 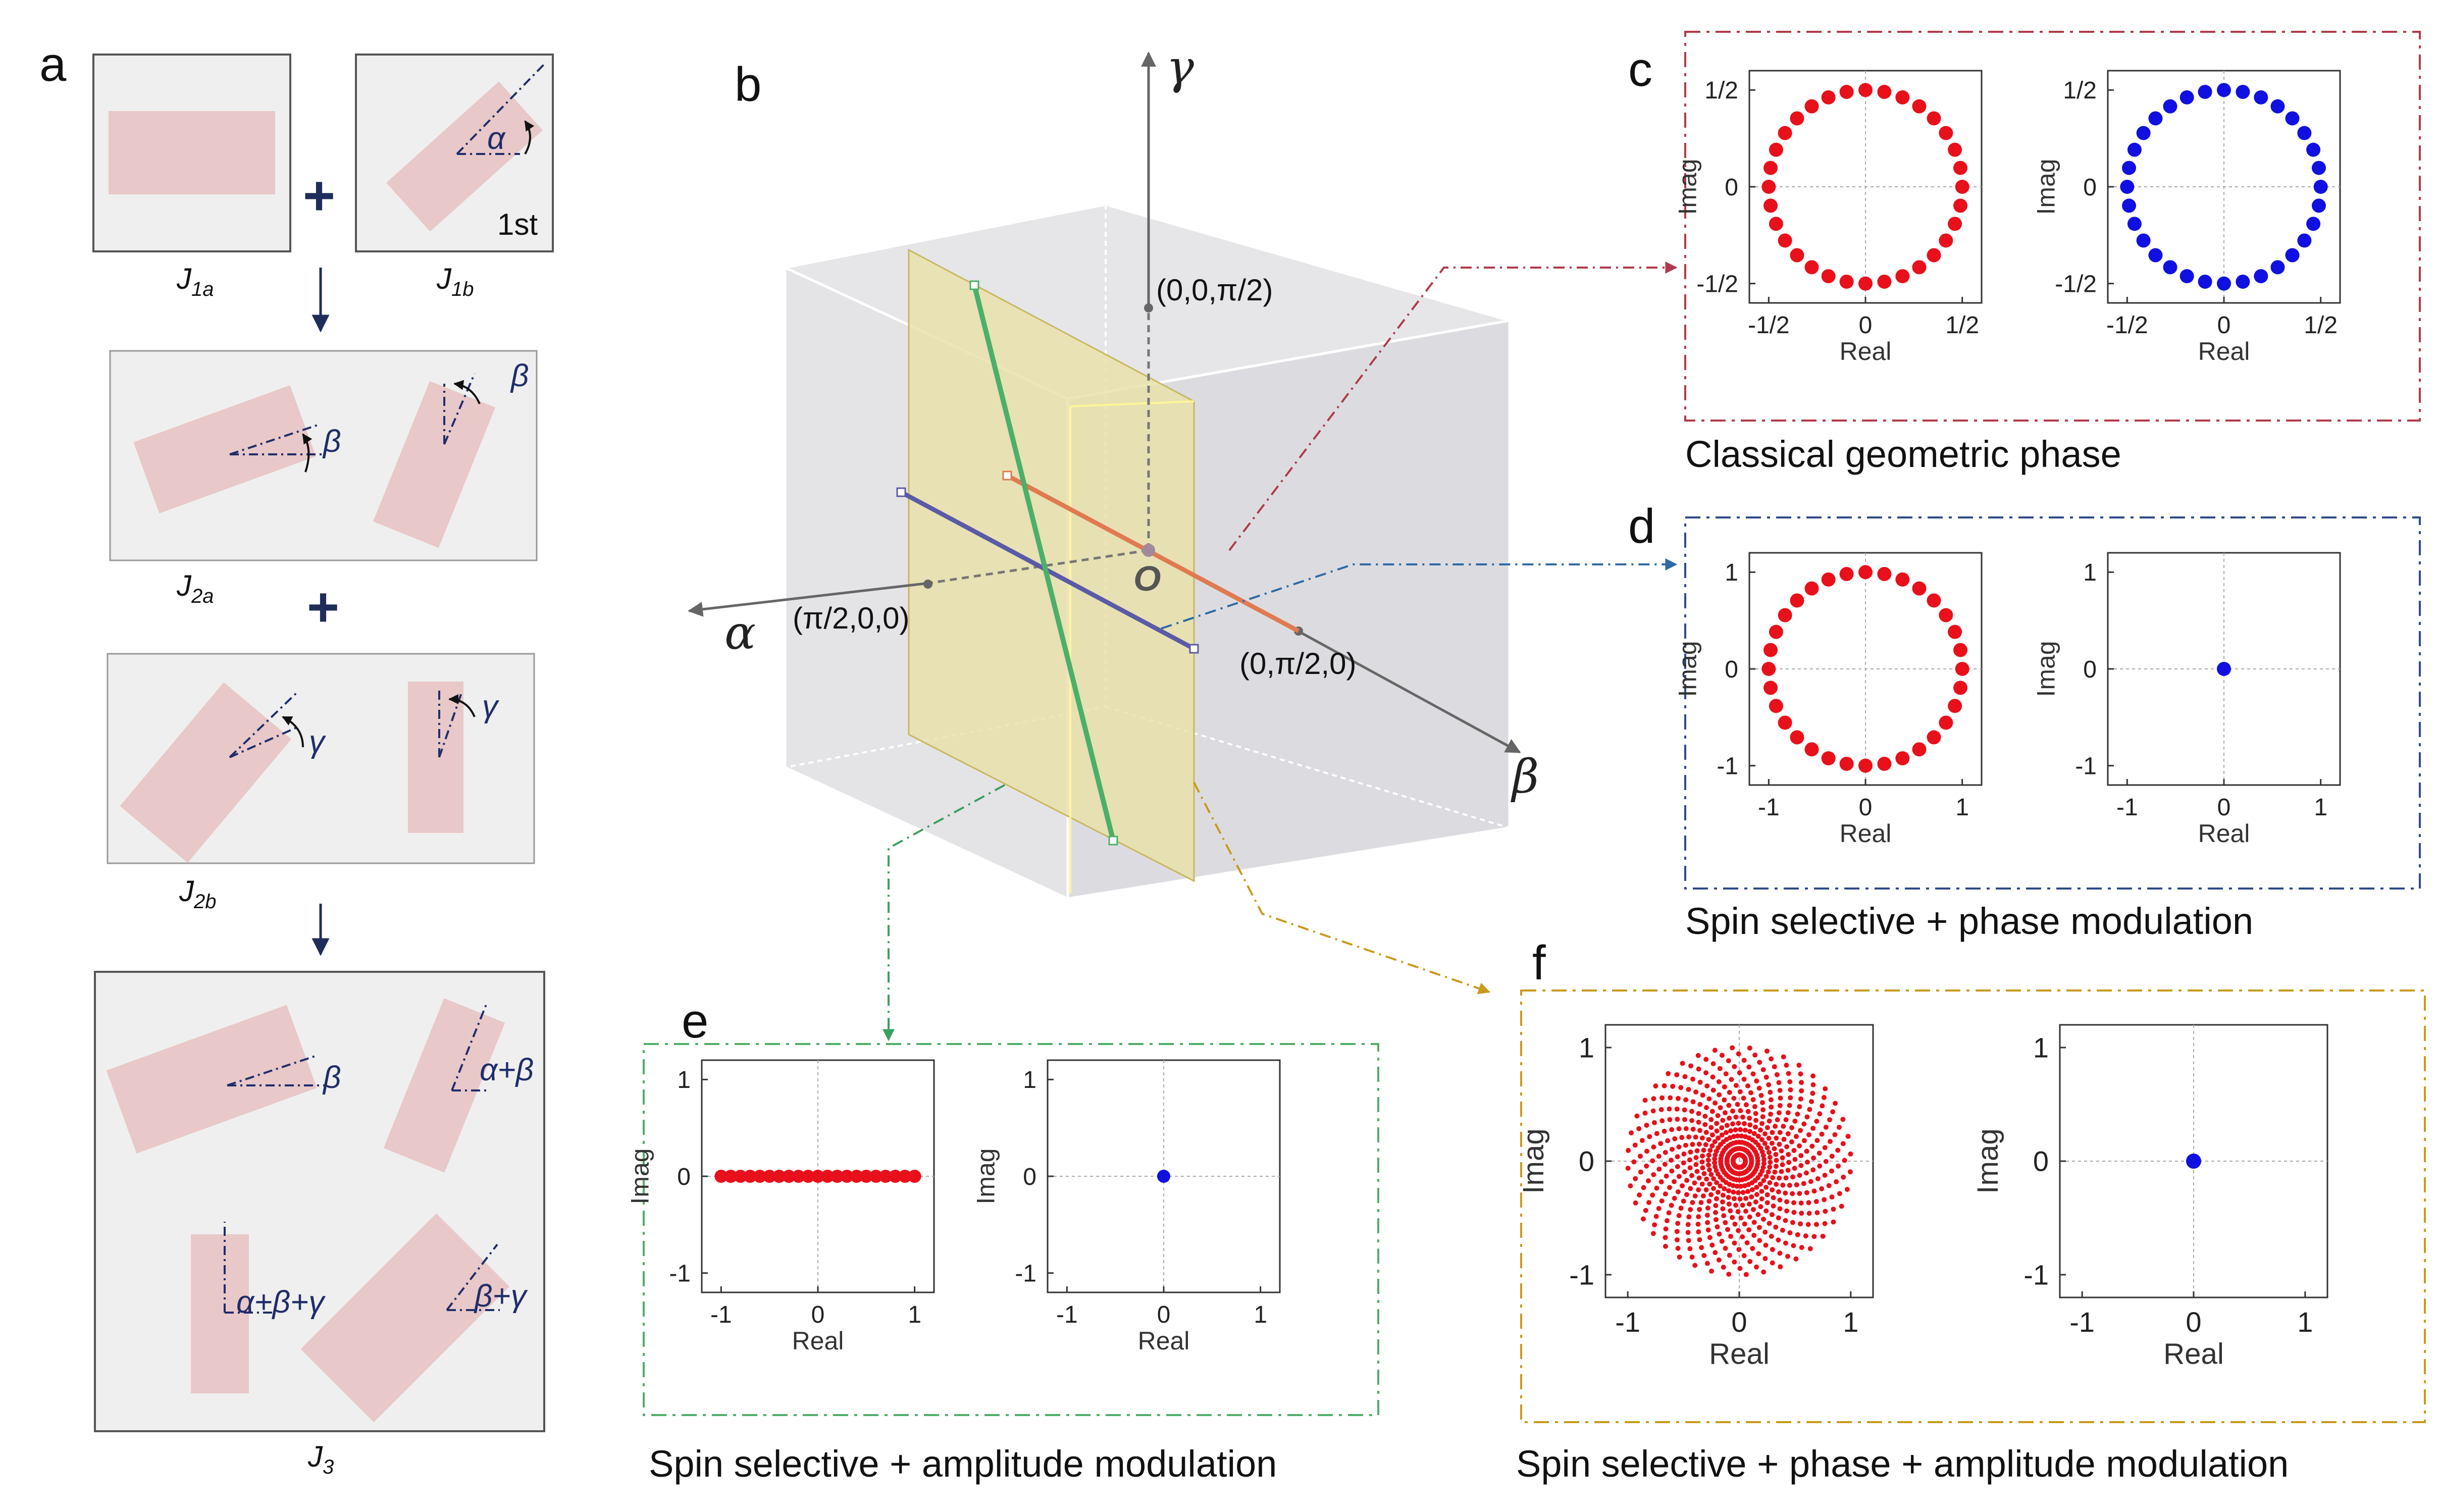 I want to click on panel-label-b: b, so click(x=748, y=85).